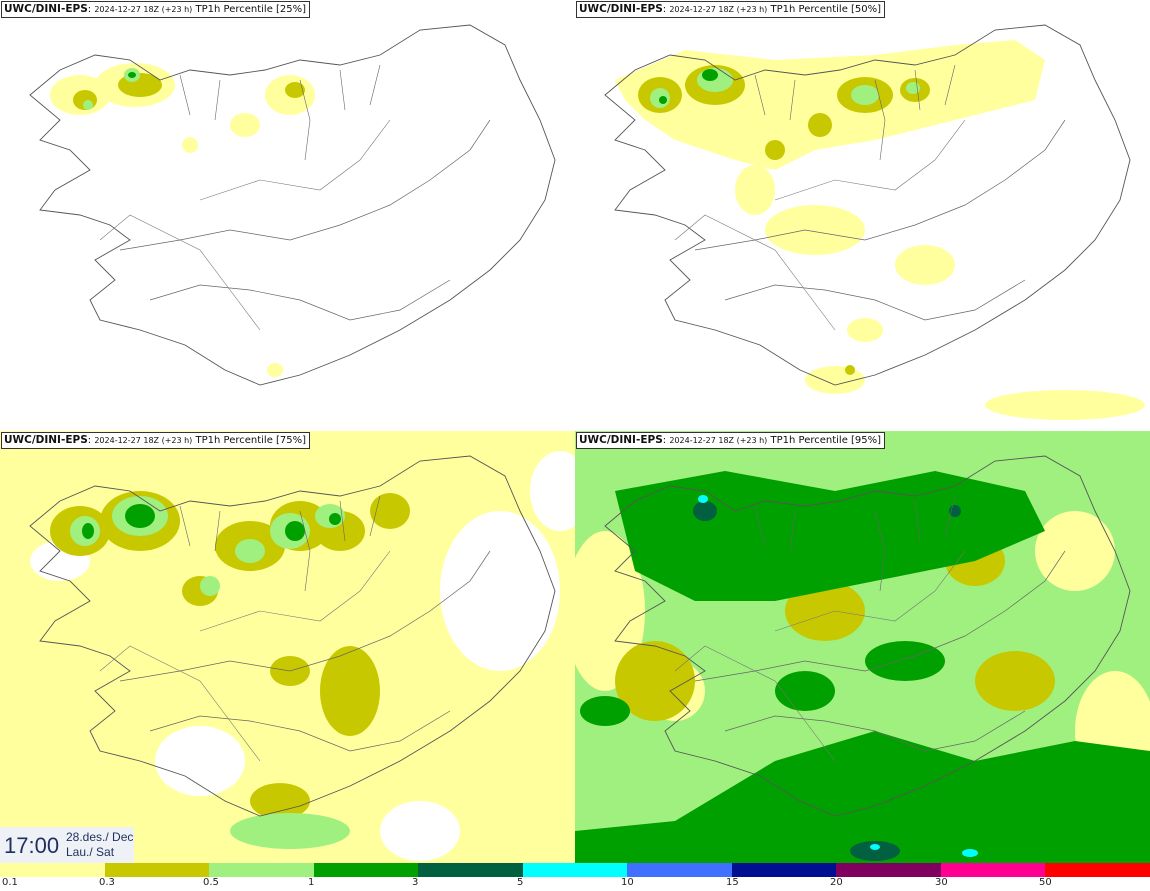 Image resolution: width=1150 pixels, height=891 pixels. I want to click on colorbar-label: 0.3, so click(107, 882).